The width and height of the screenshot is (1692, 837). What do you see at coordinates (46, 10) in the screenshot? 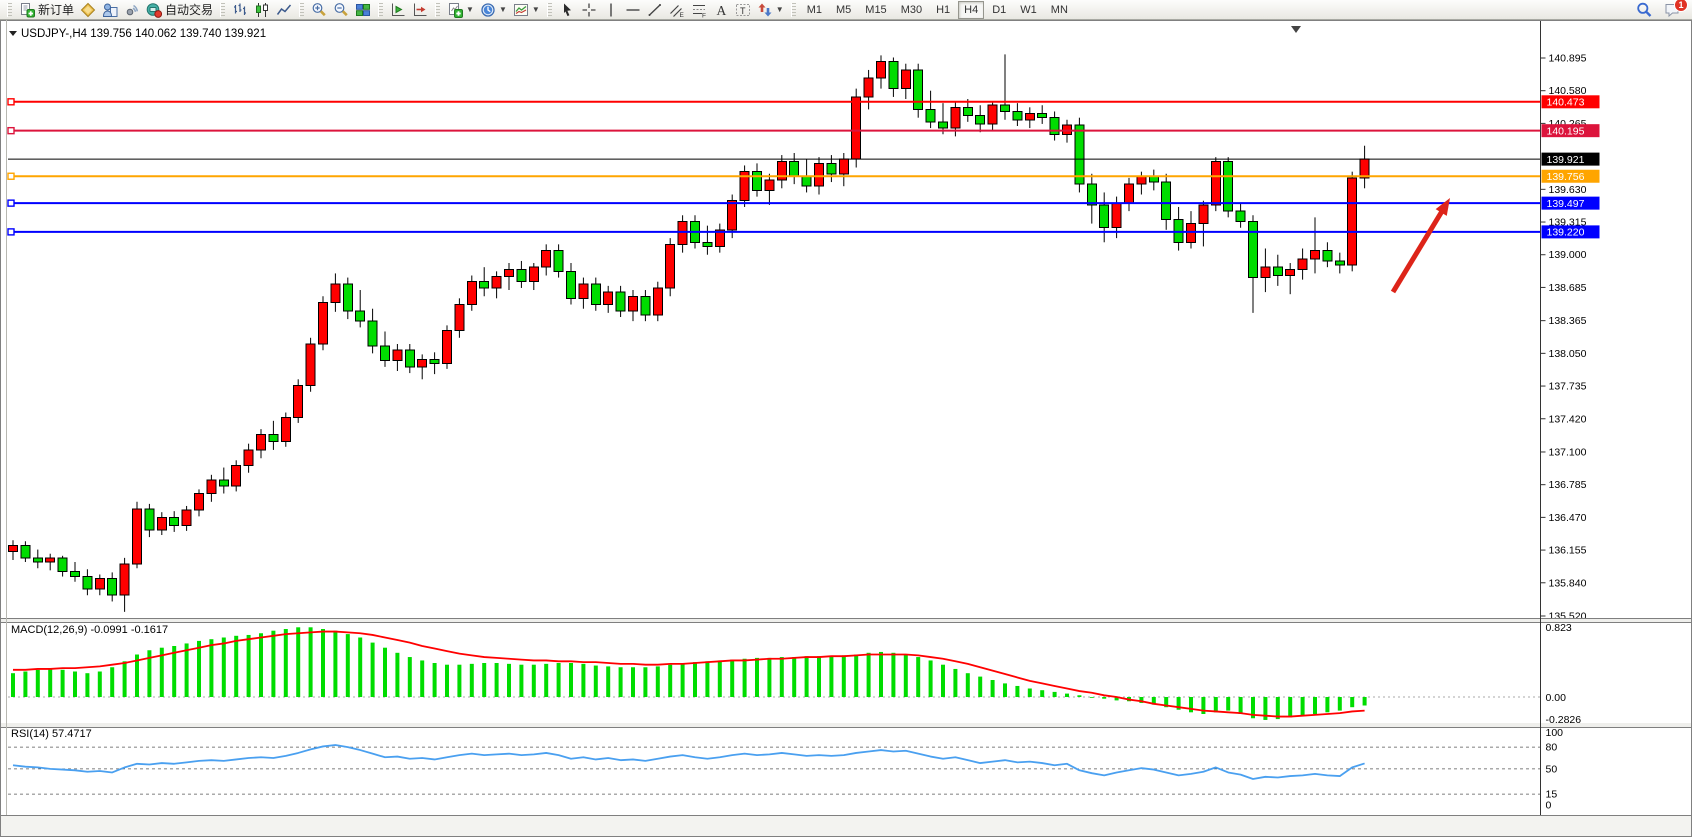
I see `new-order-button: 新订单` at bounding box center [46, 10].